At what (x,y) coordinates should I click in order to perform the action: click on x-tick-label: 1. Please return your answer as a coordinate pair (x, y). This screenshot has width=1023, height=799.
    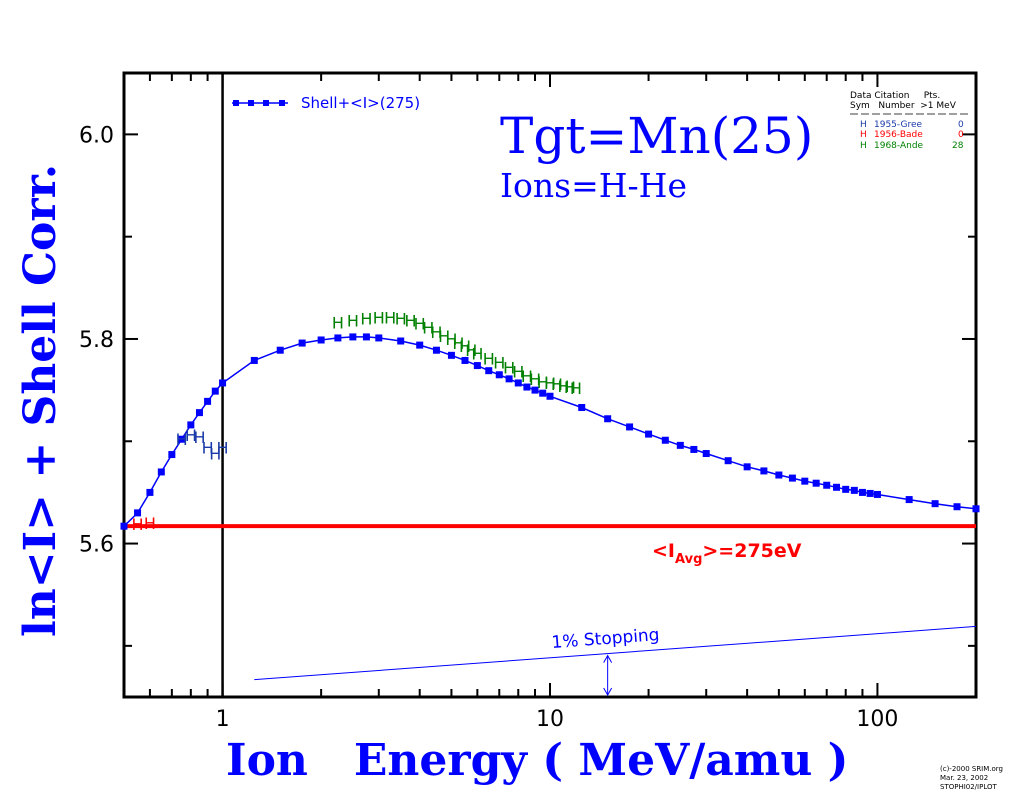
    Looking at the image, I should click on (223, 719).